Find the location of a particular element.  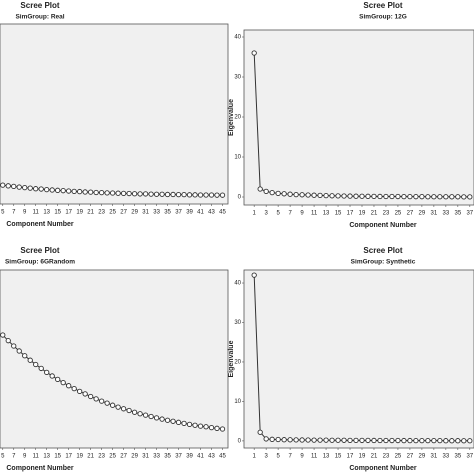

y-axis-title: Eigenvalue is located at coordinates (231, 358).